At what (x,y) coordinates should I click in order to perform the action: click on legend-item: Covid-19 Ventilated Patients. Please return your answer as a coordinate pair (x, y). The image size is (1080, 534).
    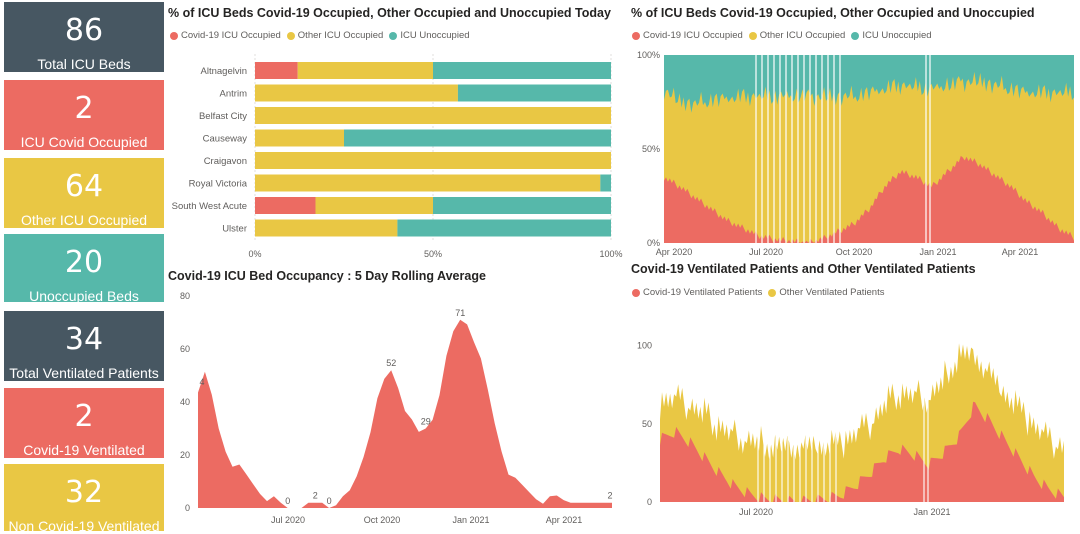
    Looking at the image, I should click on (697, 292).